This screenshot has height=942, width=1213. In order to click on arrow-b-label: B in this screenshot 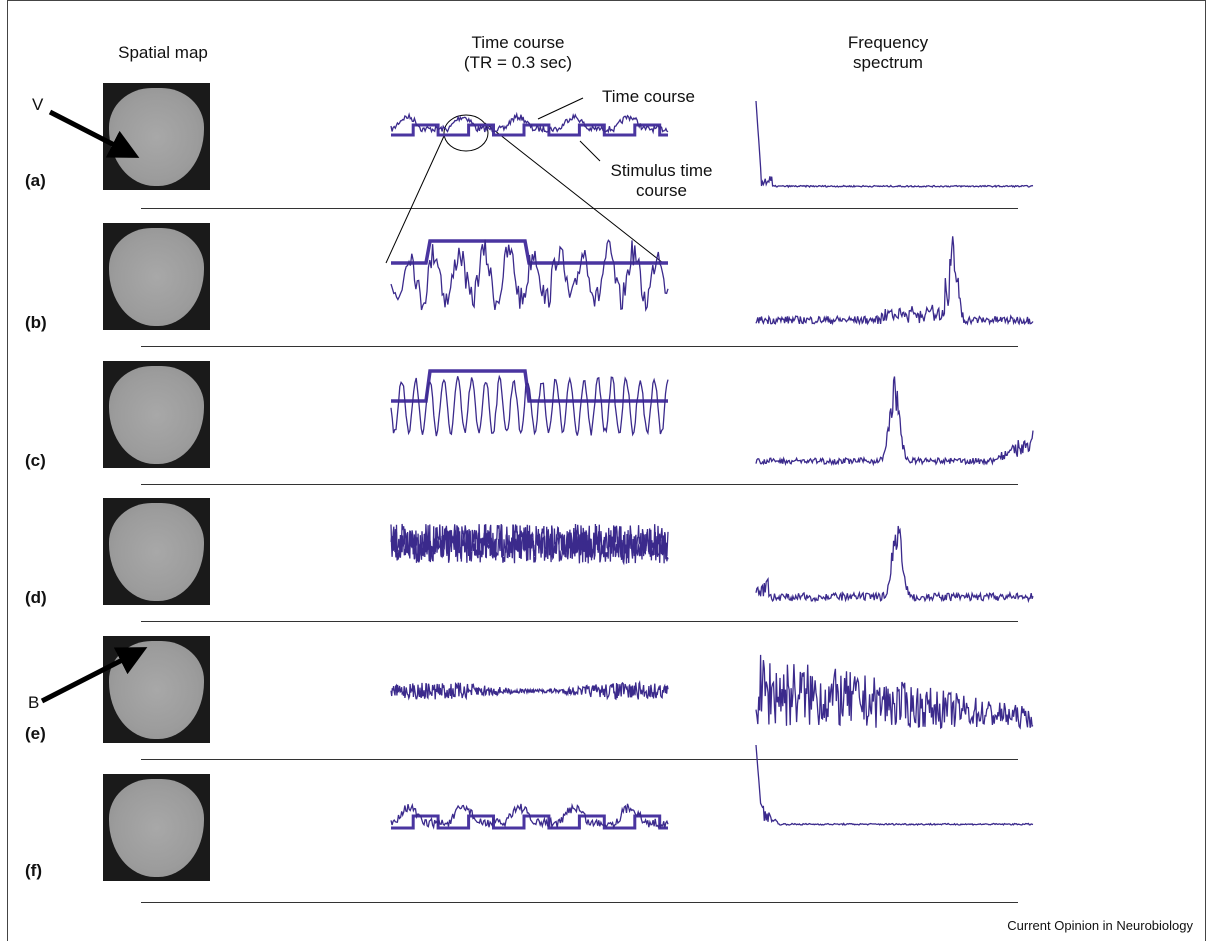, I will do `click(34, 702)`.